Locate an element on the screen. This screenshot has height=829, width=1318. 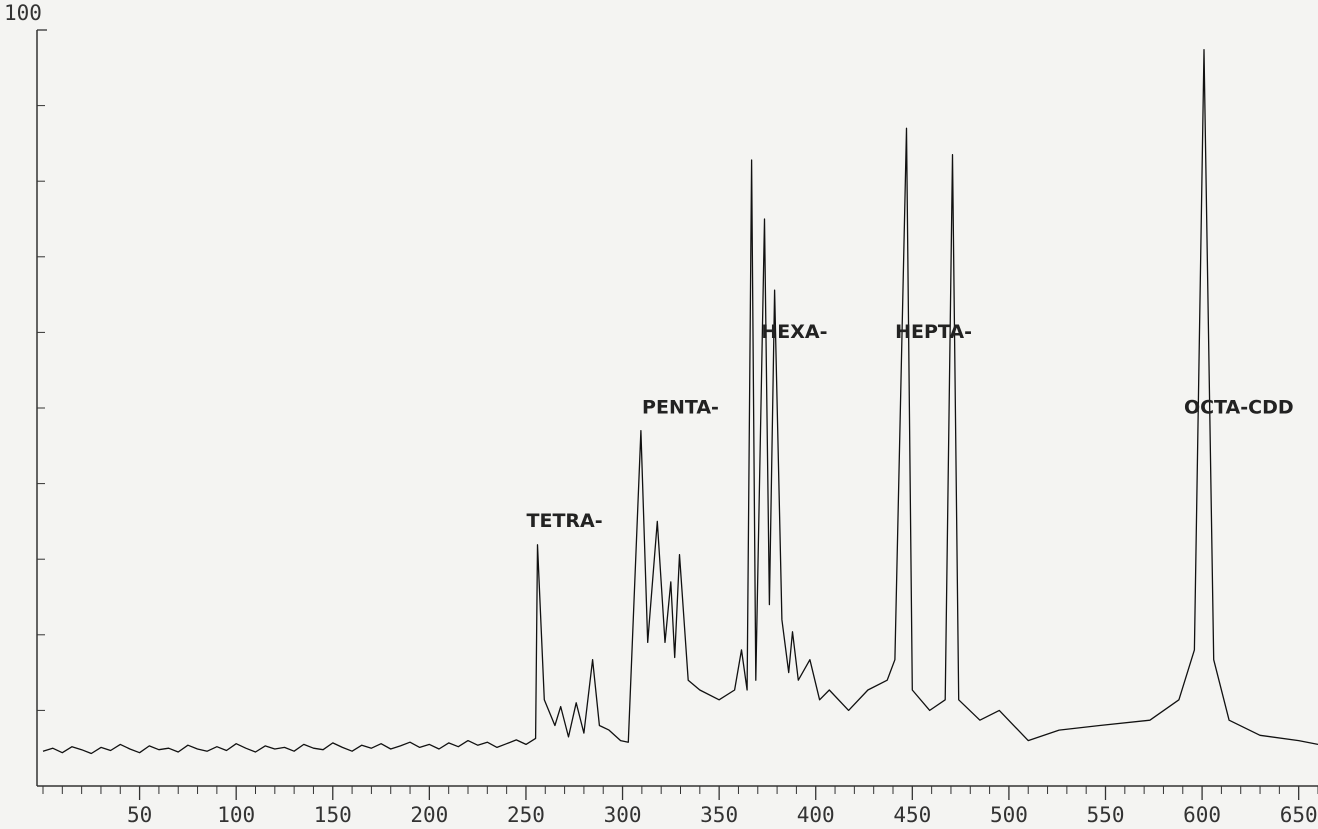
peak-label: PENTA- is located at coordinates (680, 408).